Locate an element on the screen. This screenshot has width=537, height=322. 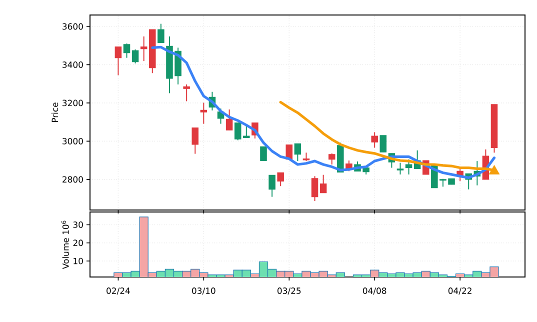
y-axis-title: Price is located at coordinates (55, 112).